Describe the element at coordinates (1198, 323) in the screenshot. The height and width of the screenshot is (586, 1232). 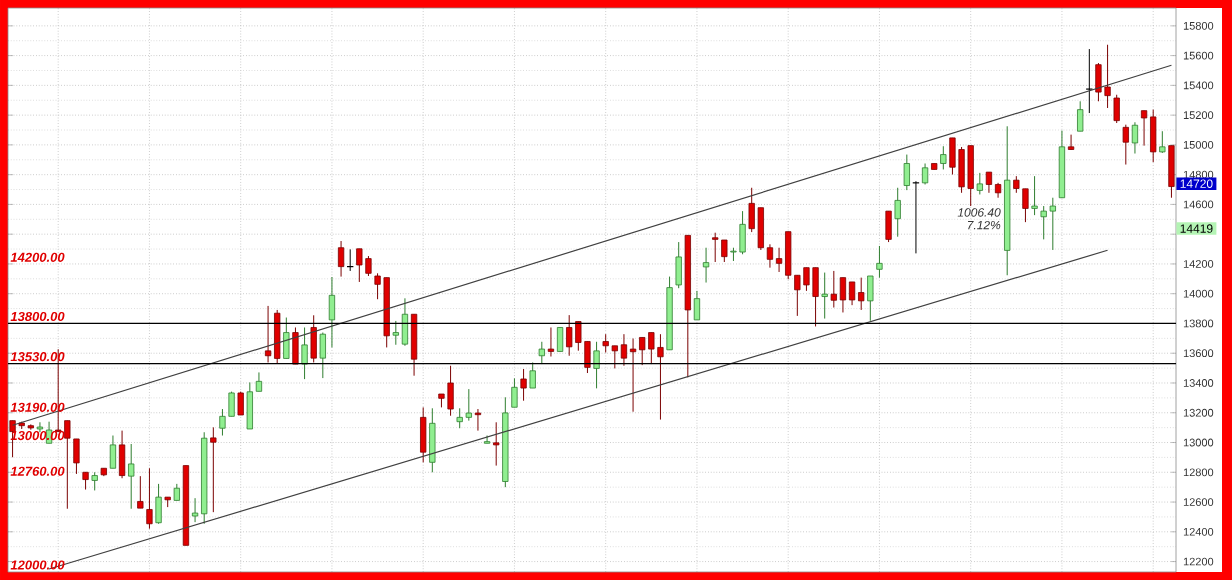
I see `y-tick-label: 13800` at that location.